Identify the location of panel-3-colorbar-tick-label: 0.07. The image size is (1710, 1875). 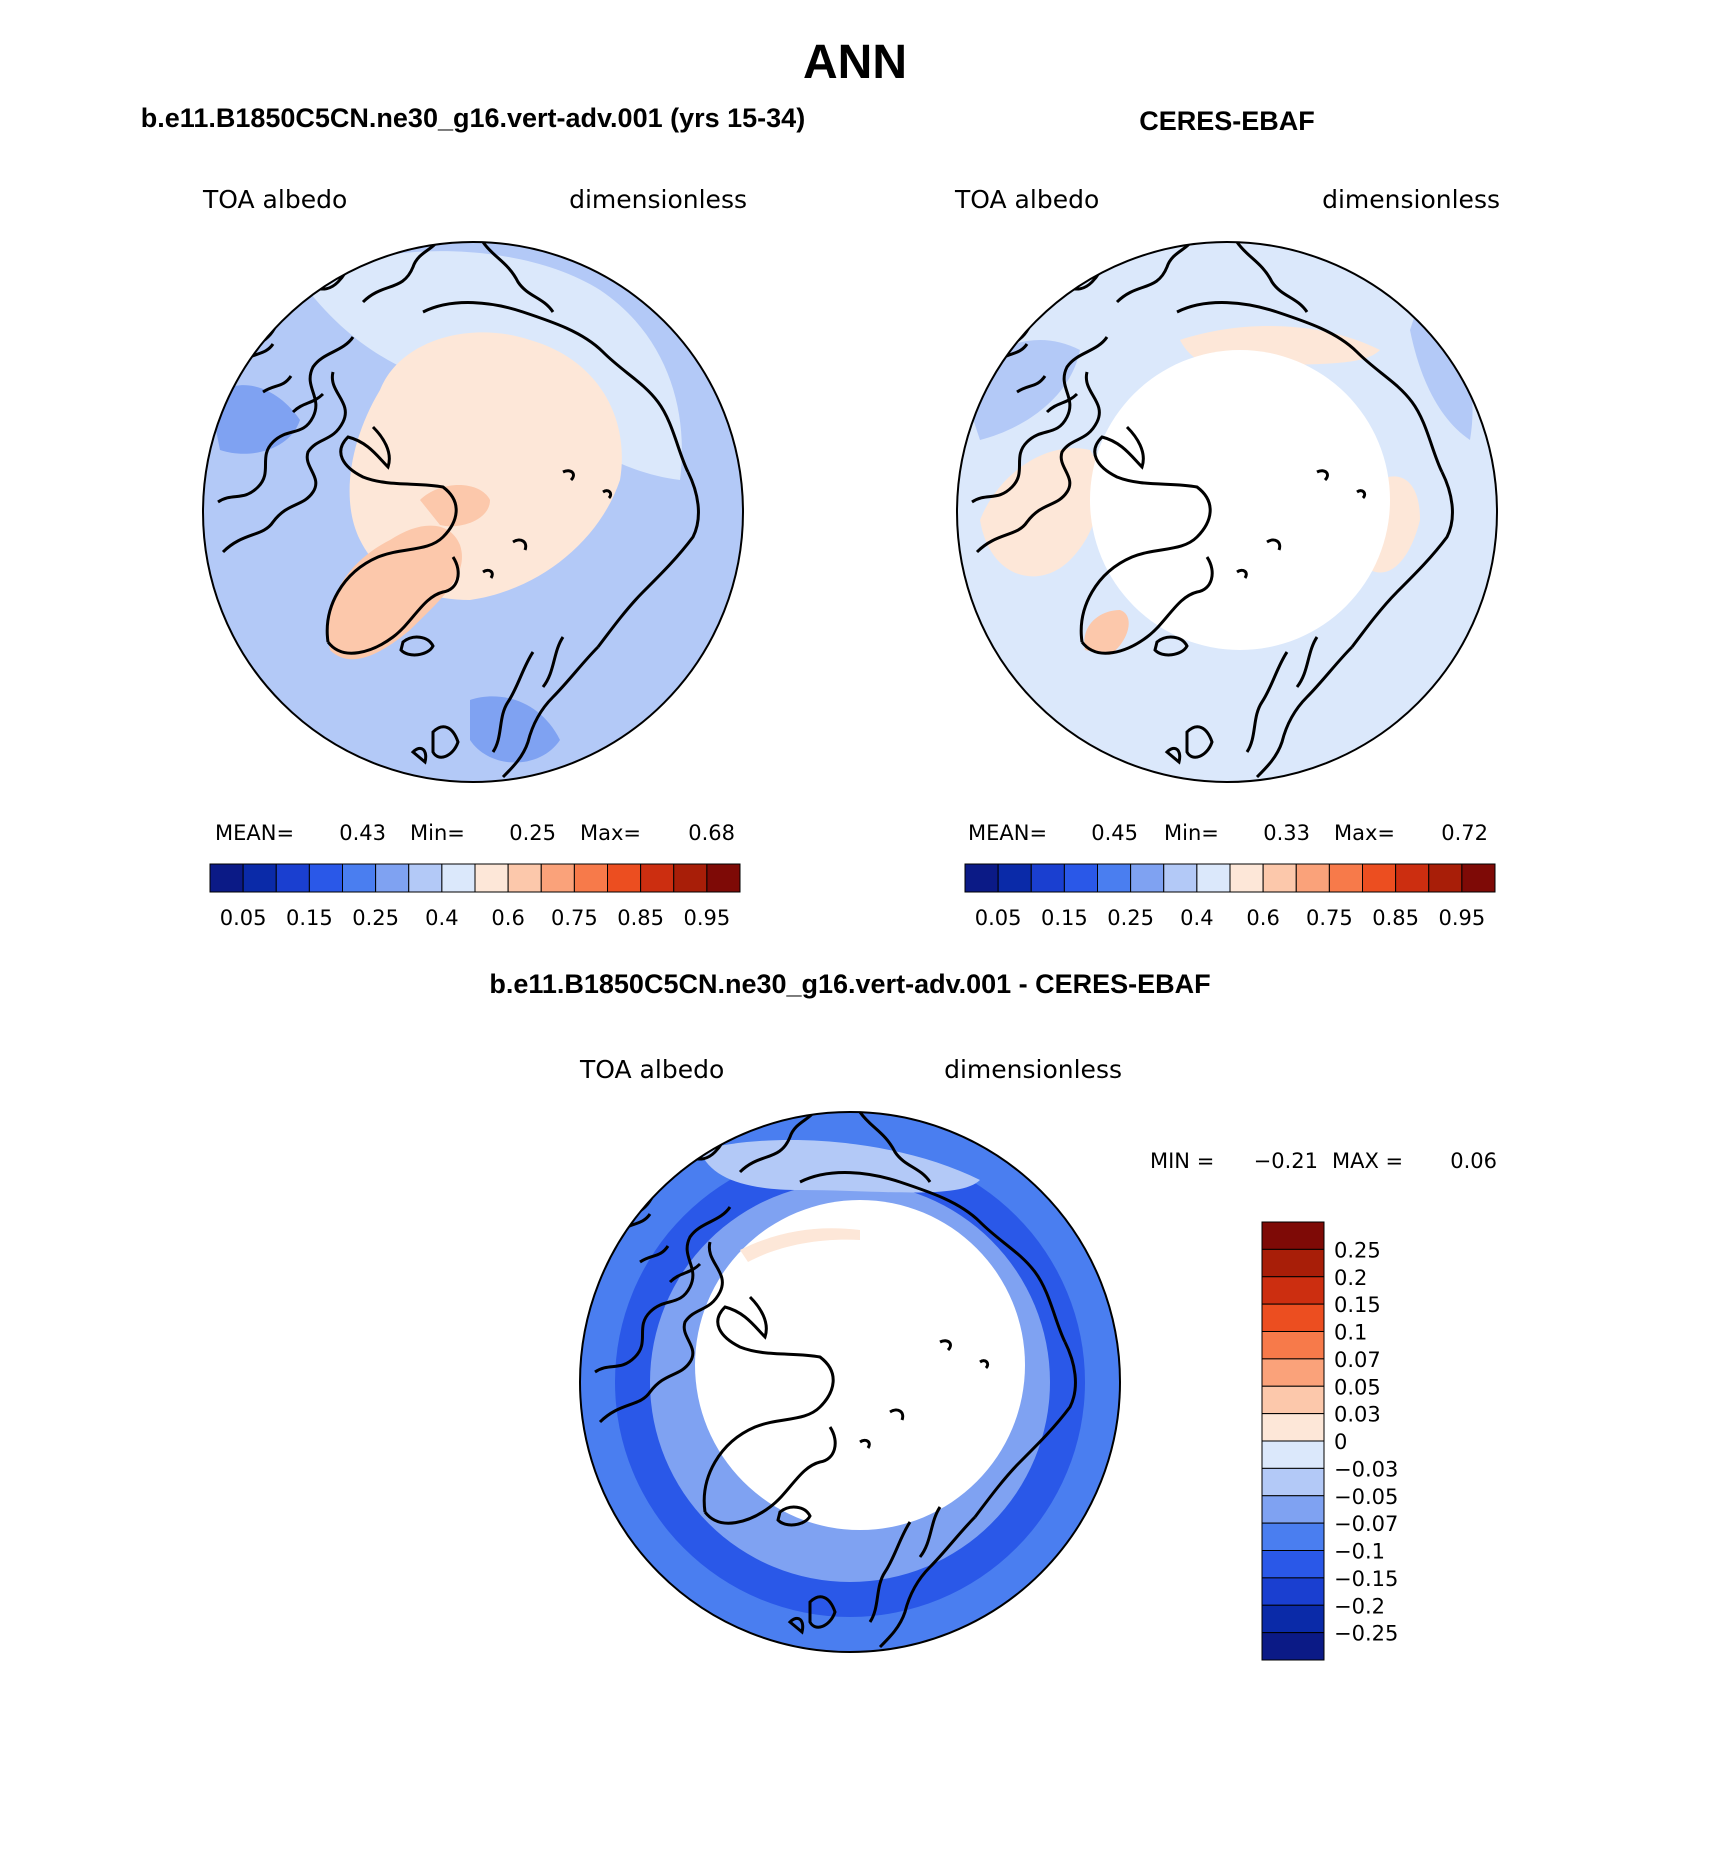
(1357, 1360).